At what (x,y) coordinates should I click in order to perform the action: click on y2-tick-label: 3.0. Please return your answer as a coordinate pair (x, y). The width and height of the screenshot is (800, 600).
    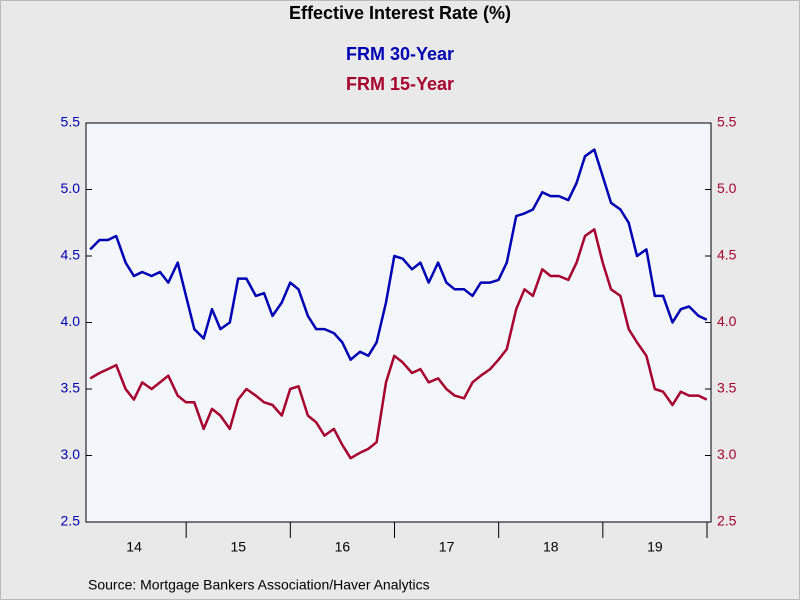
    Looking at the image, I should click on (727, 454).